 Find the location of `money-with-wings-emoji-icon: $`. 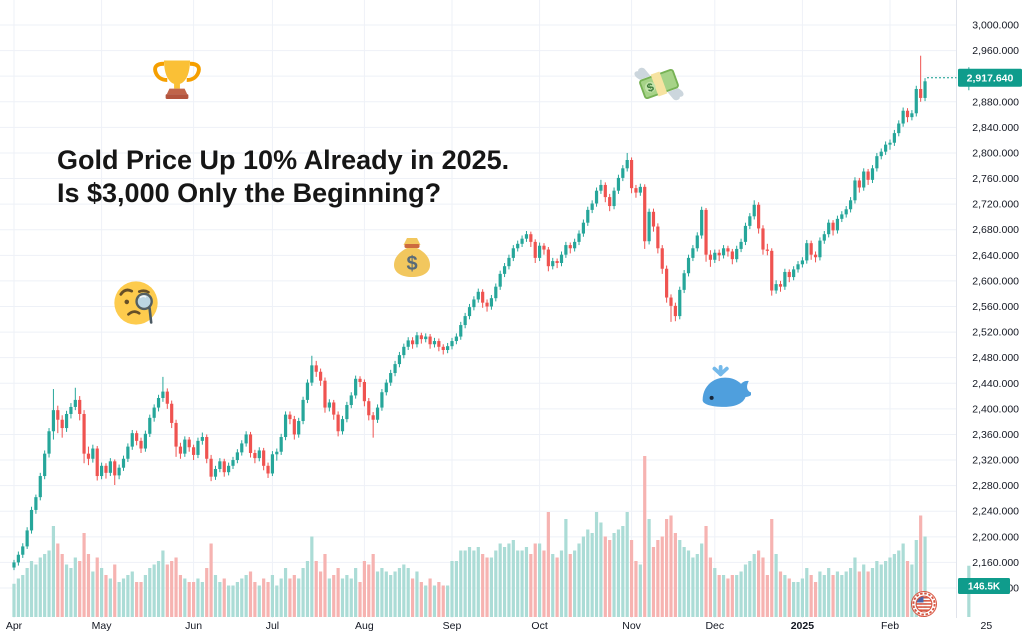

money-with-wings-emoji-icon: $ is located at coordinates (659, 84).